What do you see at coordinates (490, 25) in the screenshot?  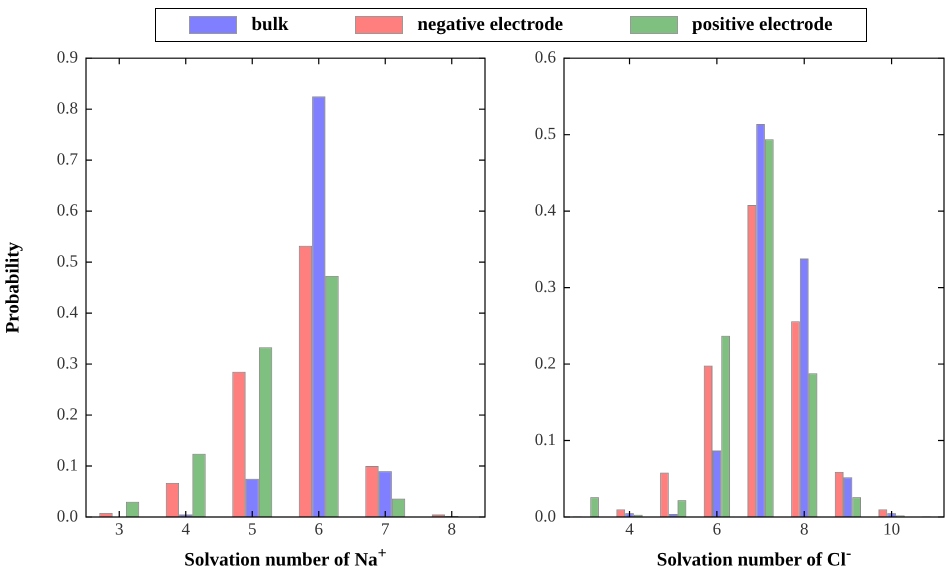 I see `legend-label: negative electrode` at bounding box center [490, 25].